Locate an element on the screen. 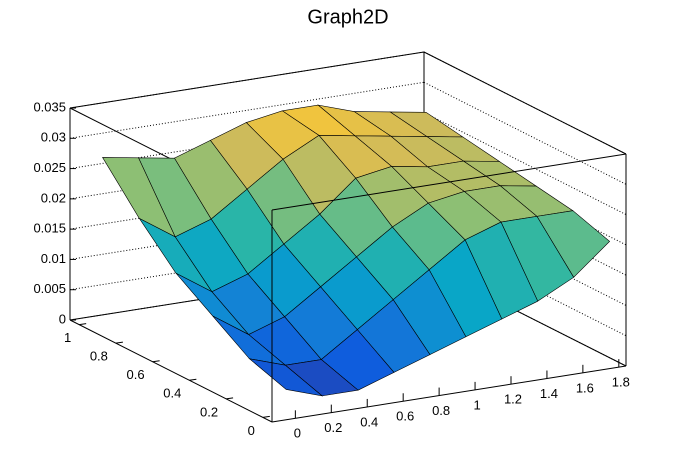  x-axis is located at coordinates (449, 394).